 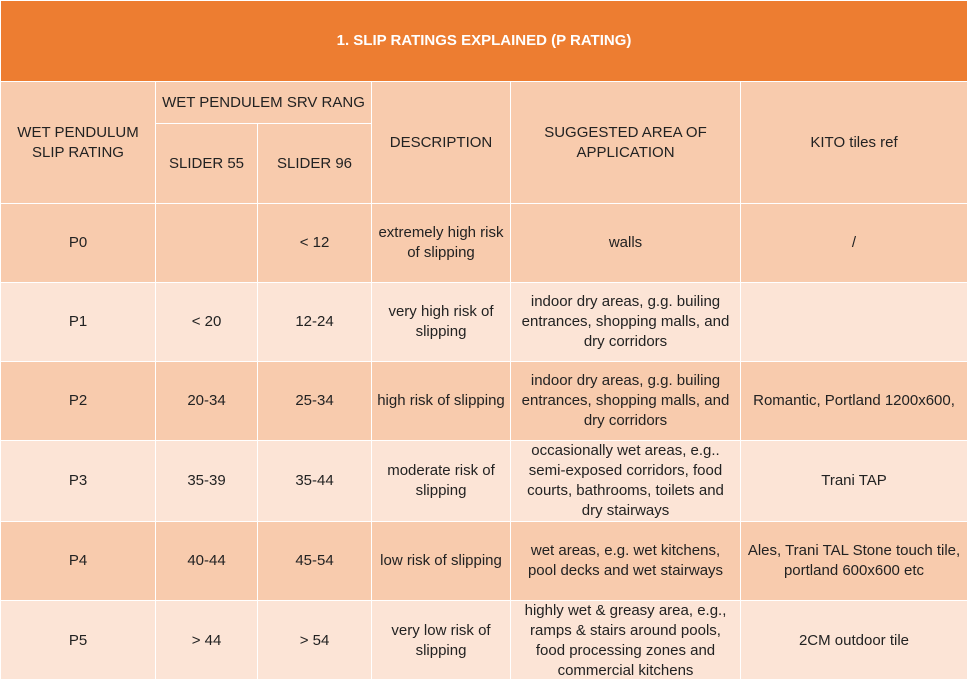 What do you see at coordinates (78, 322) in the screenshot?
I see `table-cell: P1` at bounding box center [78, 322].